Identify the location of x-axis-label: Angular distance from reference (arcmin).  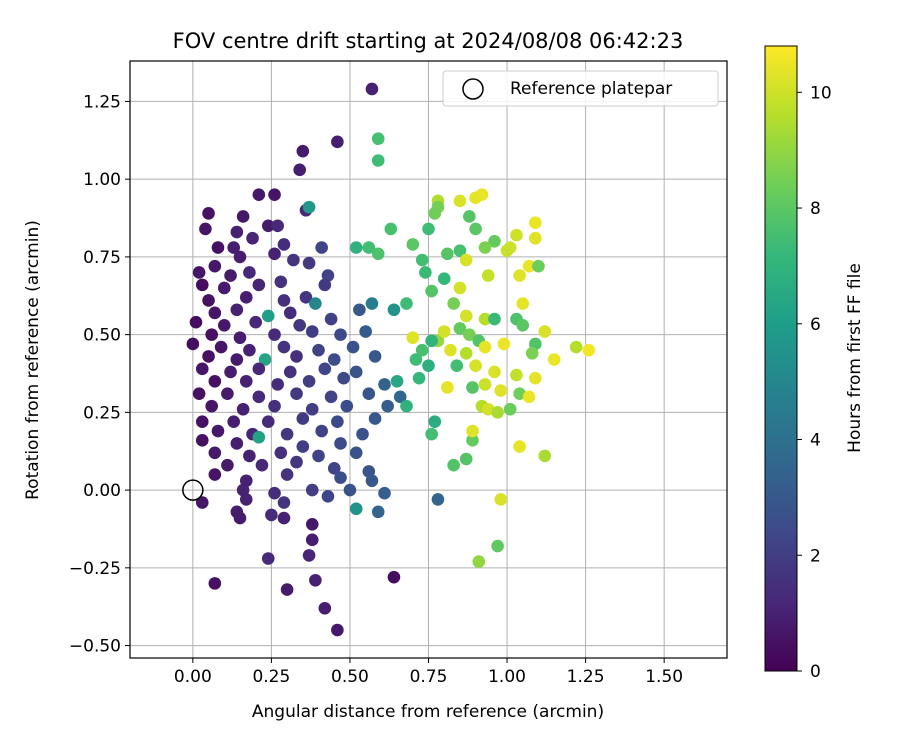
(428, 712).